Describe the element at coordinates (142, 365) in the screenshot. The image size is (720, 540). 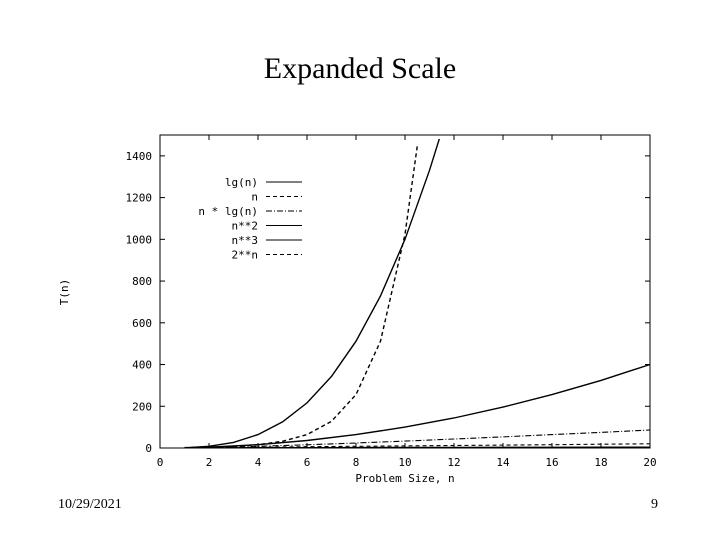
I see `y-tick-label: 400` at that location.